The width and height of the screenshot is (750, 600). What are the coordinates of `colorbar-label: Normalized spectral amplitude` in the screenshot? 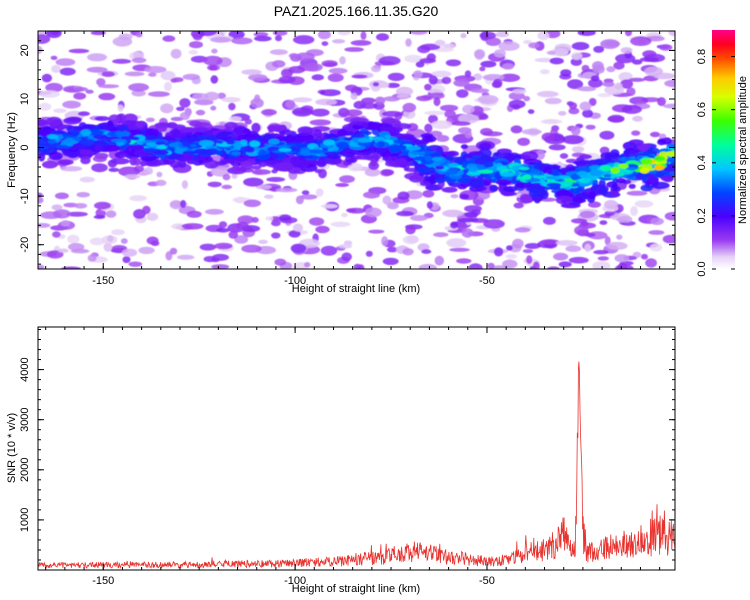 It's located at (743, 150).